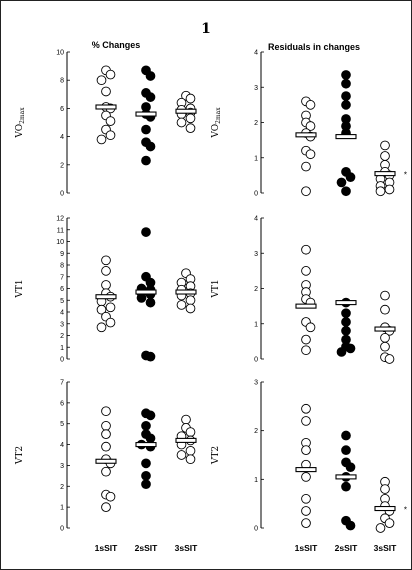 This screenshot has width=412, height=570. I want to click on y-tick-label: 5, so click(62, 301).